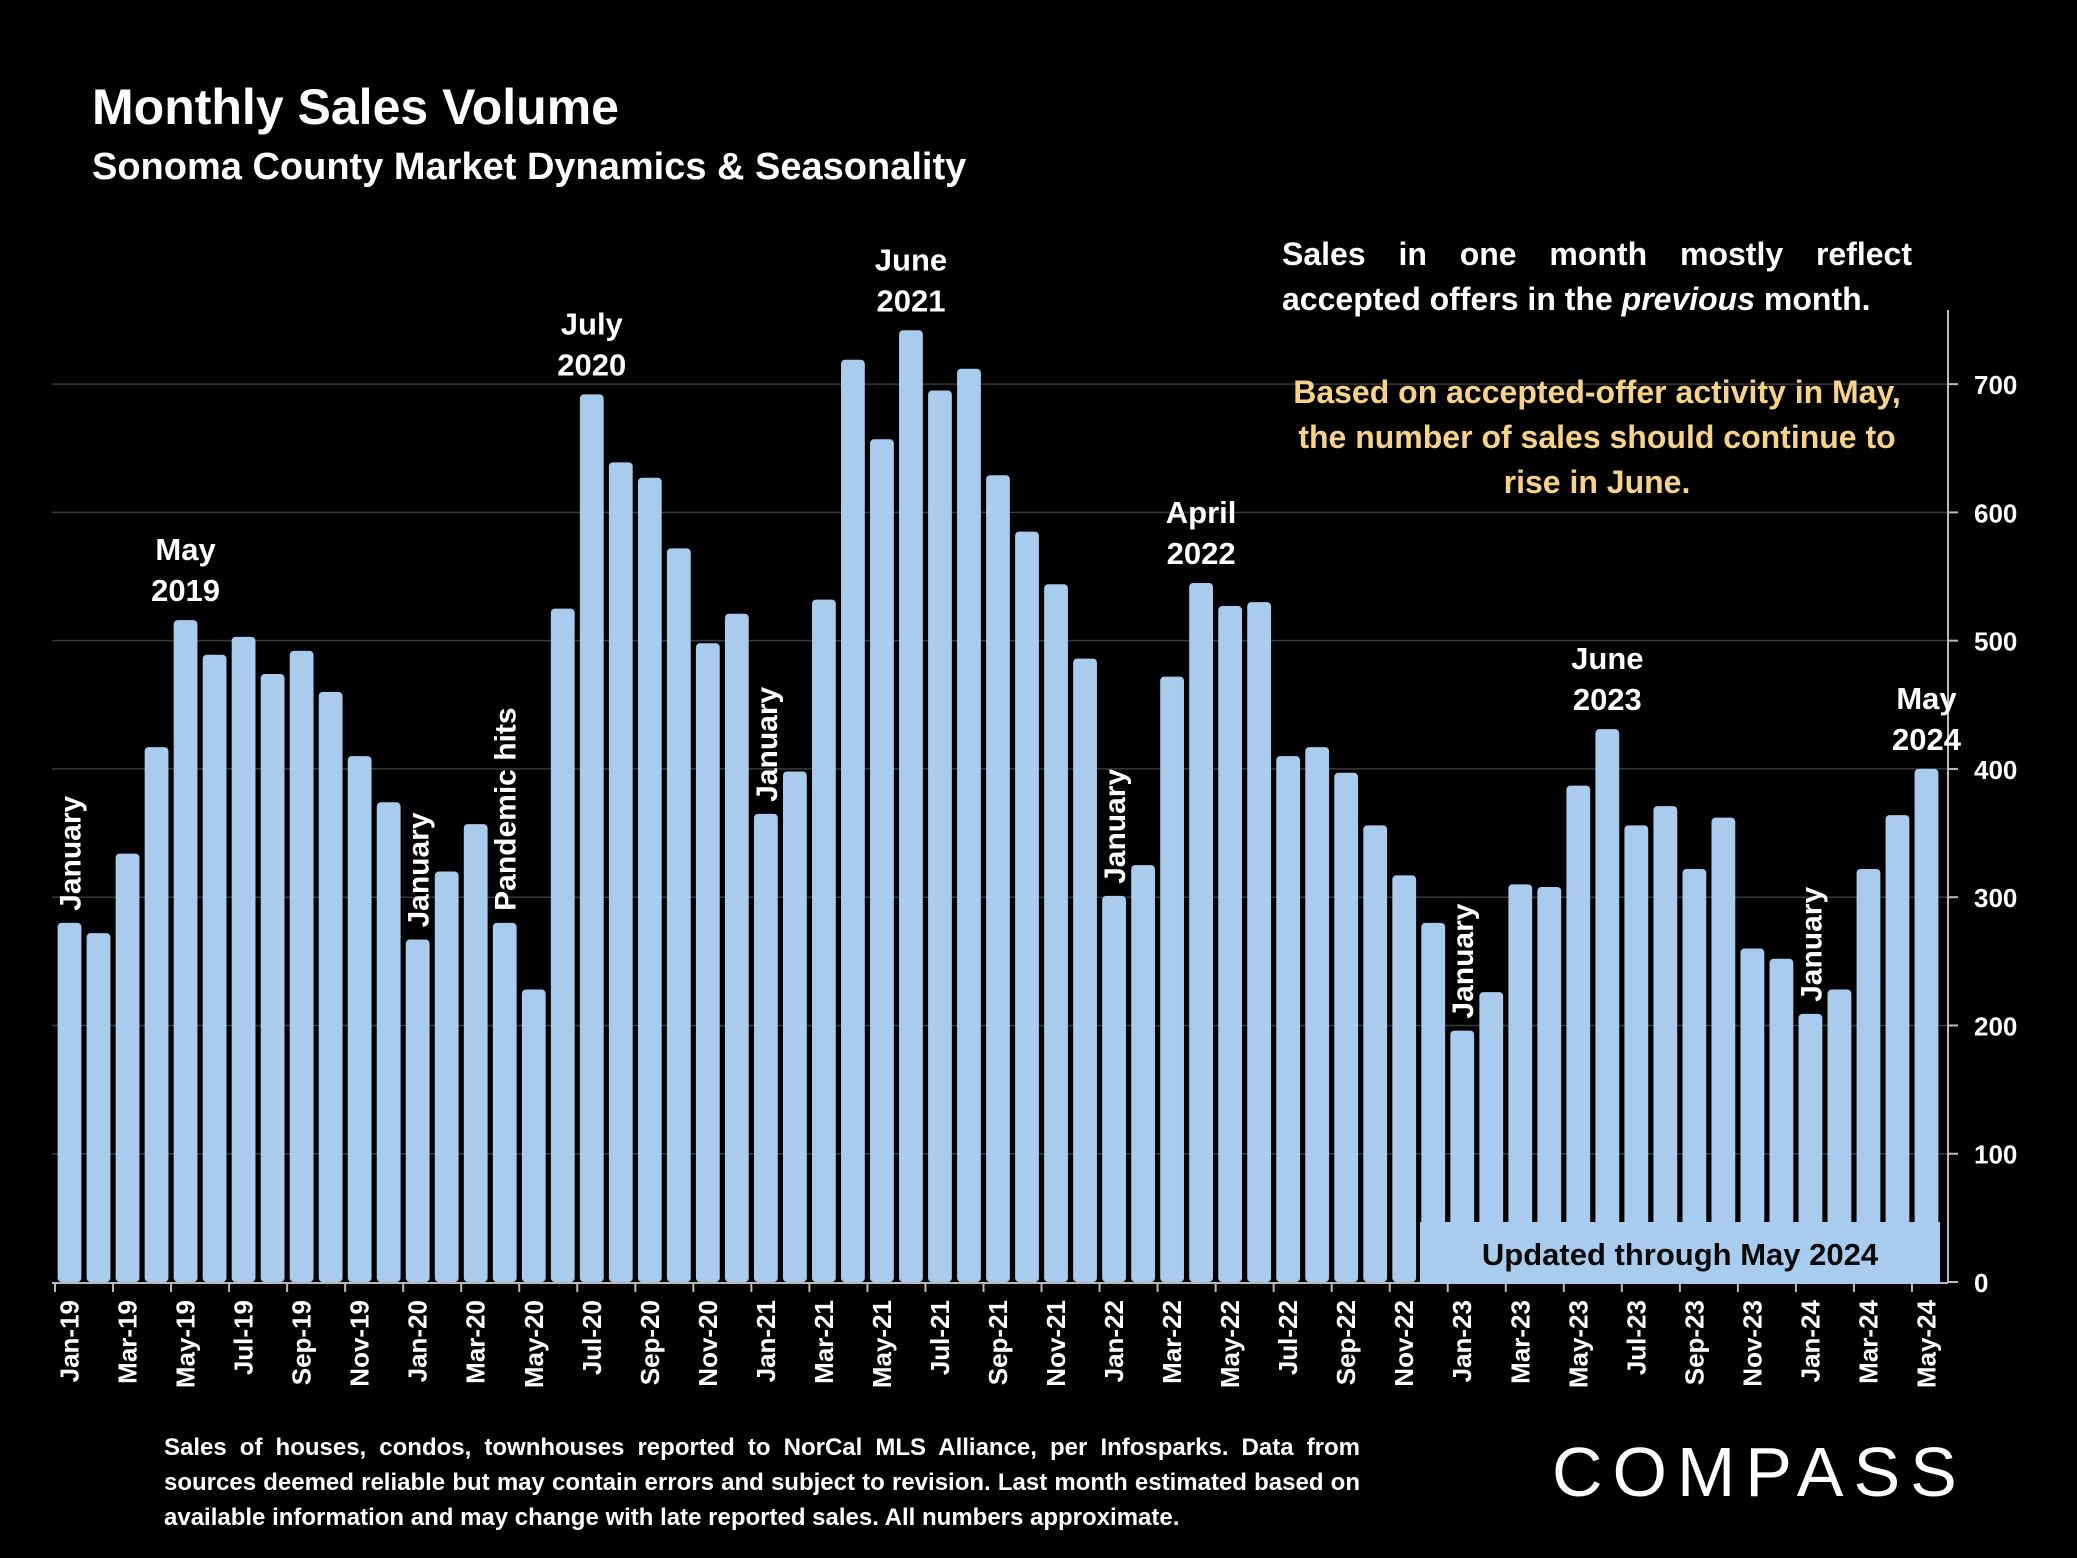 The image size is (2077, 1558). Describe the element at coordinates (1995, 385) in the screenshot. I see `y-tick-label: 700` at that location.